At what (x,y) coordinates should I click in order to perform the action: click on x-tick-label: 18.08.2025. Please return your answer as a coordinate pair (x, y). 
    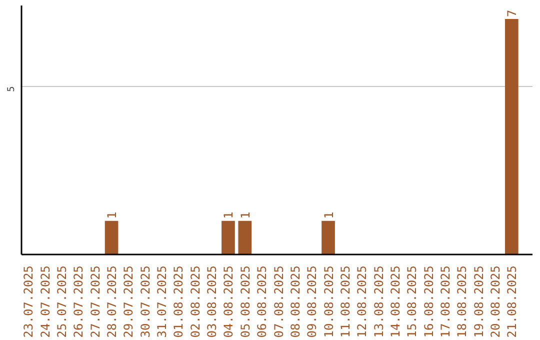
    Looking at the image, I should click on (462, 301).